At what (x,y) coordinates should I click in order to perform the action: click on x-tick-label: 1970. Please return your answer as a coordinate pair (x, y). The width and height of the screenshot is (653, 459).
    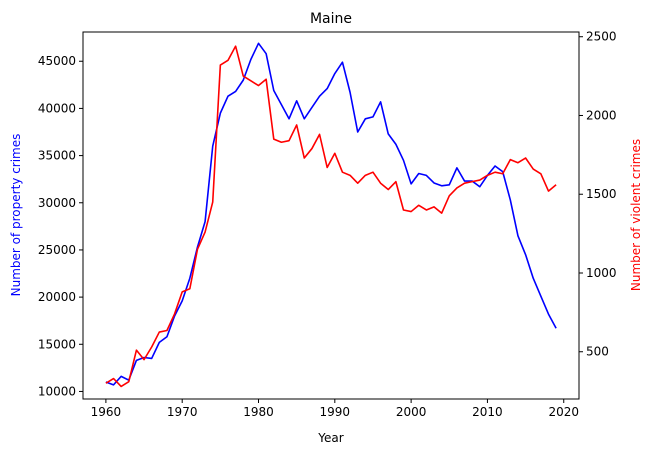
    Looking at the image, I should click on (182, 412).